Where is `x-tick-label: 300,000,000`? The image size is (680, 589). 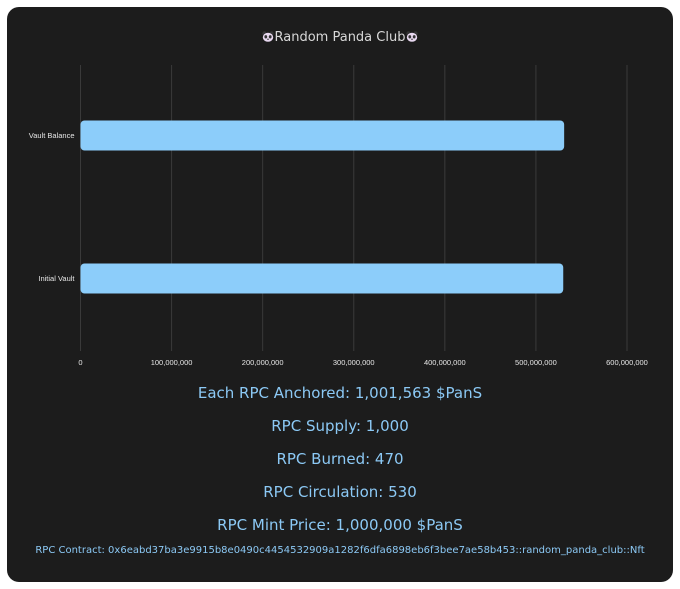 x-tick-label: 300,000,000 is located at coordinates (354, 362).